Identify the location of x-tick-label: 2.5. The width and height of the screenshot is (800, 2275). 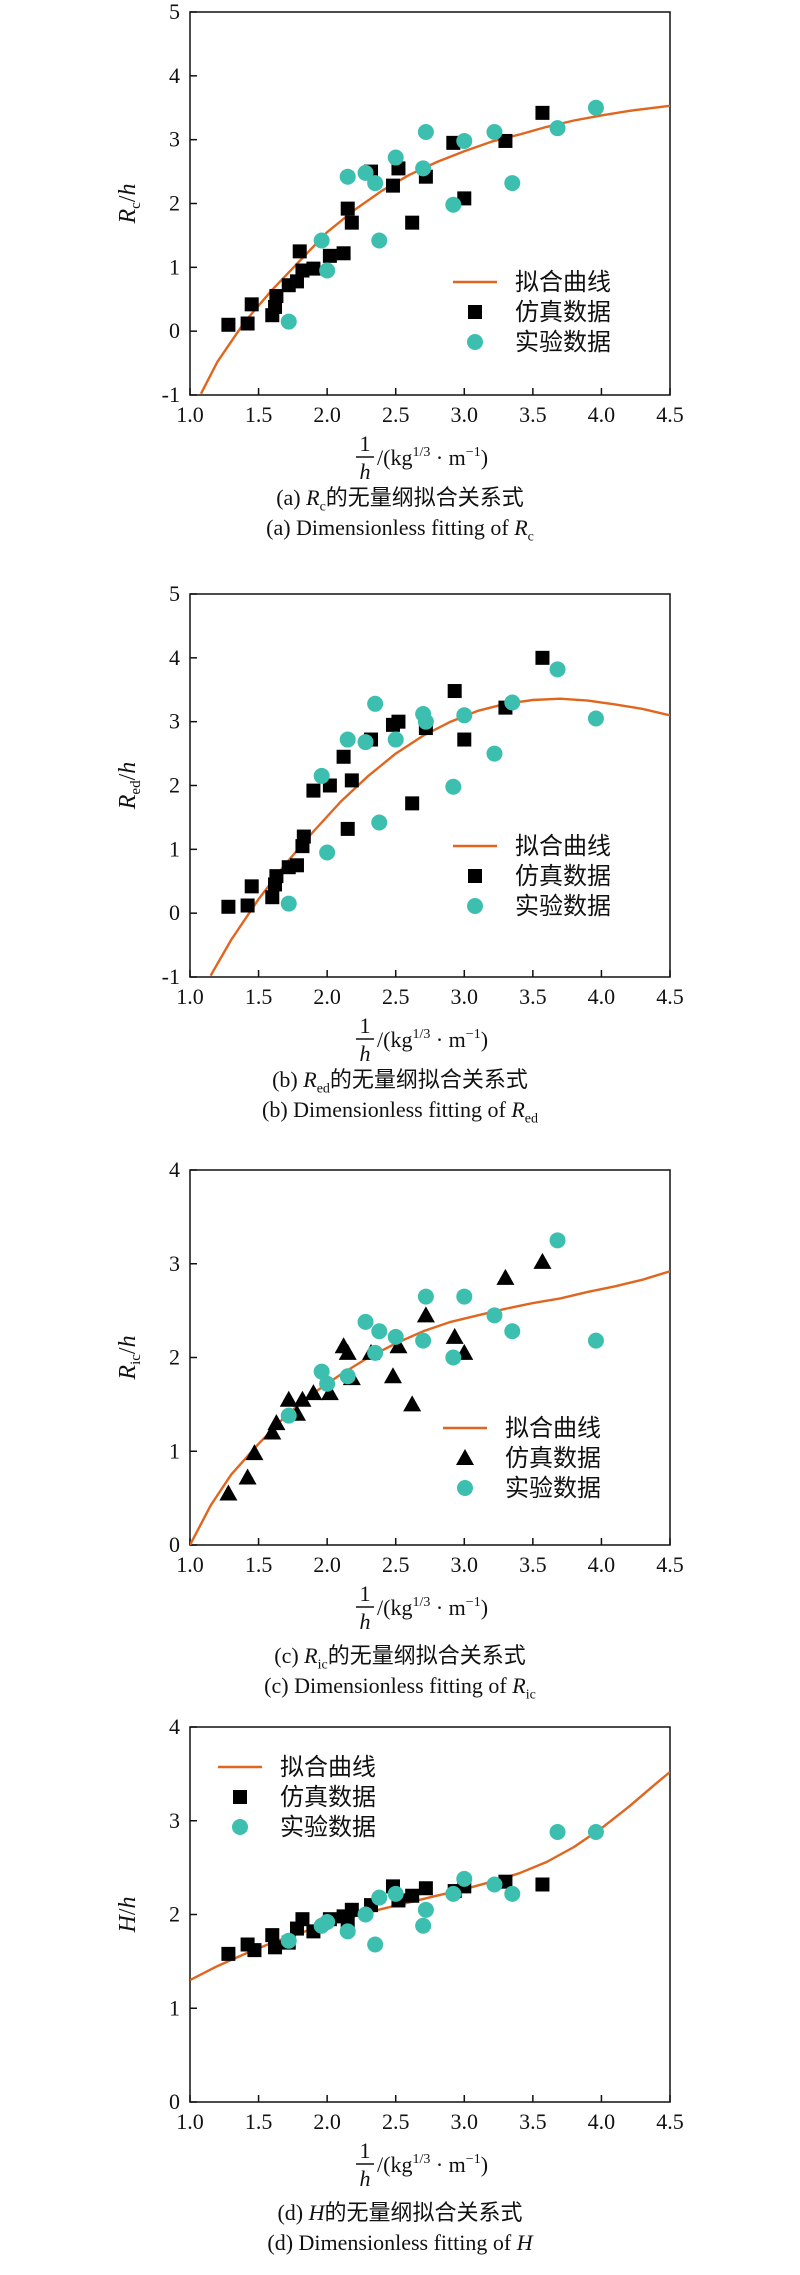
(396, 2121).